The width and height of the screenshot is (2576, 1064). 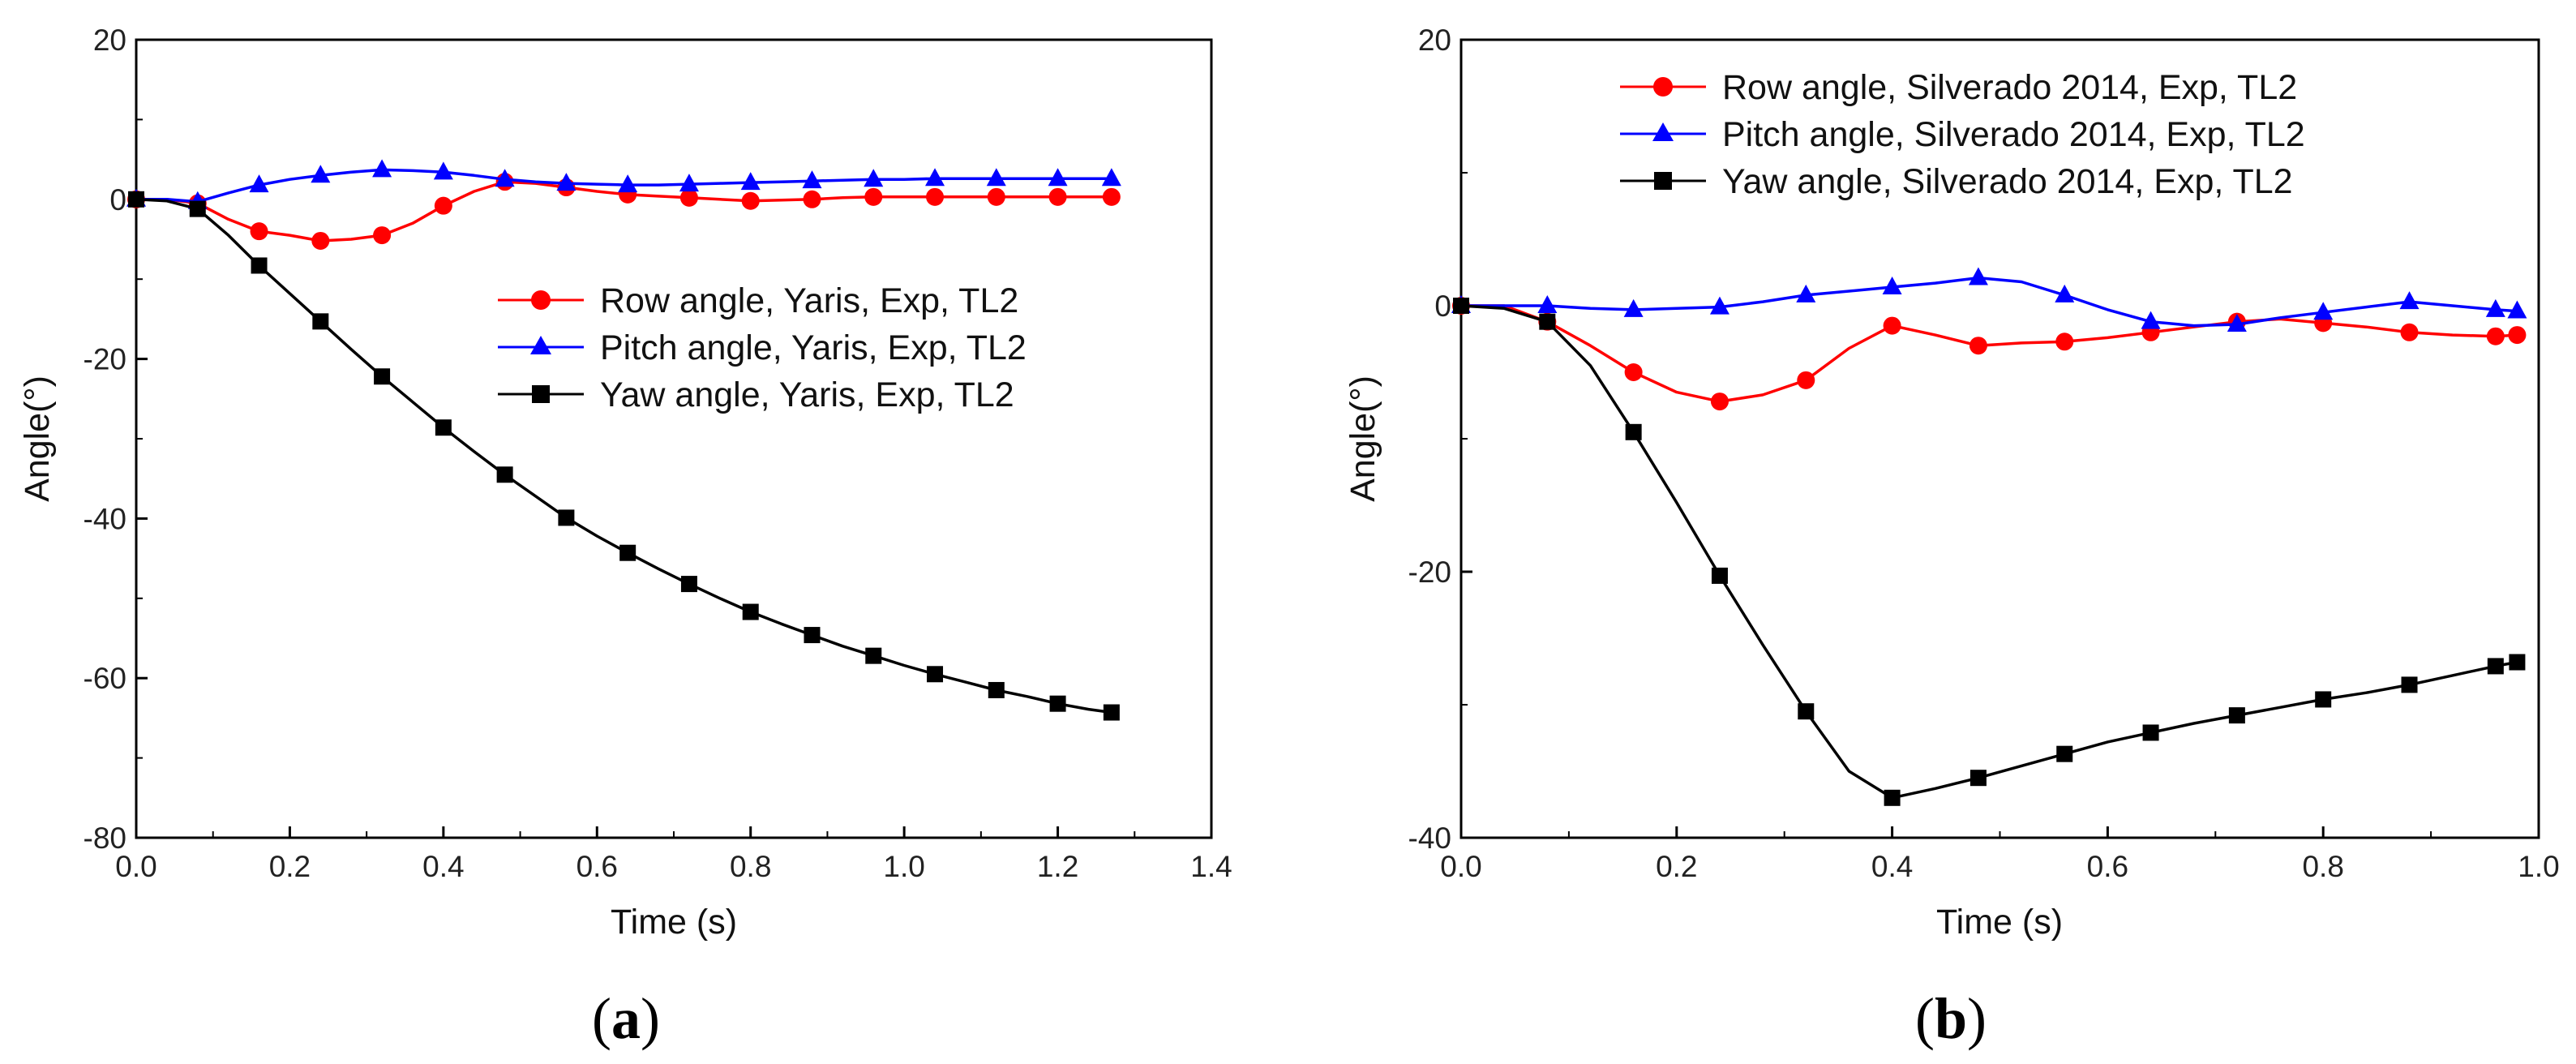 What do you see at coordinates (2013, 134) in the screenshot?
I see `legend-label-pitch-b: Pitch angle, Silverado 2014, Exp, TL2` at bounding box center [2013, 134].